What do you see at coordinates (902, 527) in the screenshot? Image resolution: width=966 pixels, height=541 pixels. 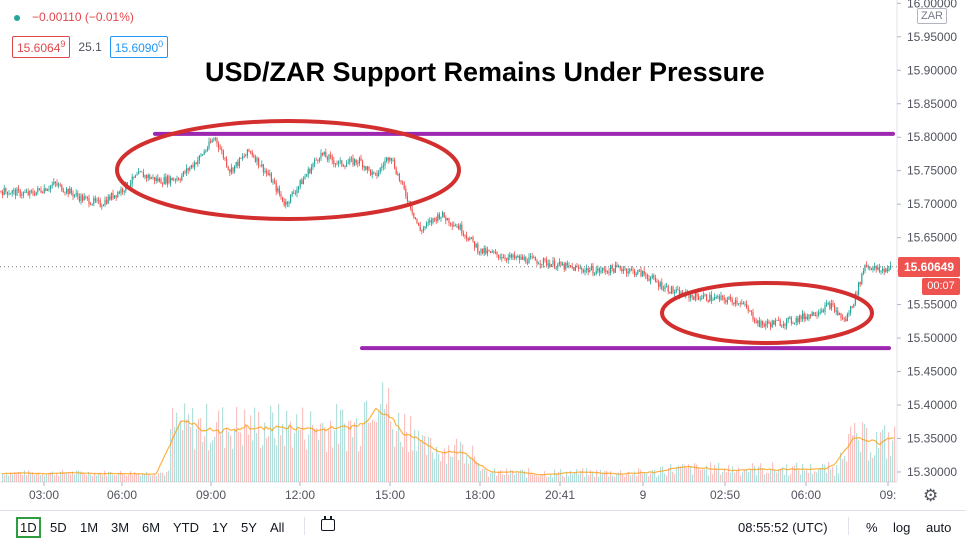 I see `log-toggle: log` at bounding box center [902, 527].